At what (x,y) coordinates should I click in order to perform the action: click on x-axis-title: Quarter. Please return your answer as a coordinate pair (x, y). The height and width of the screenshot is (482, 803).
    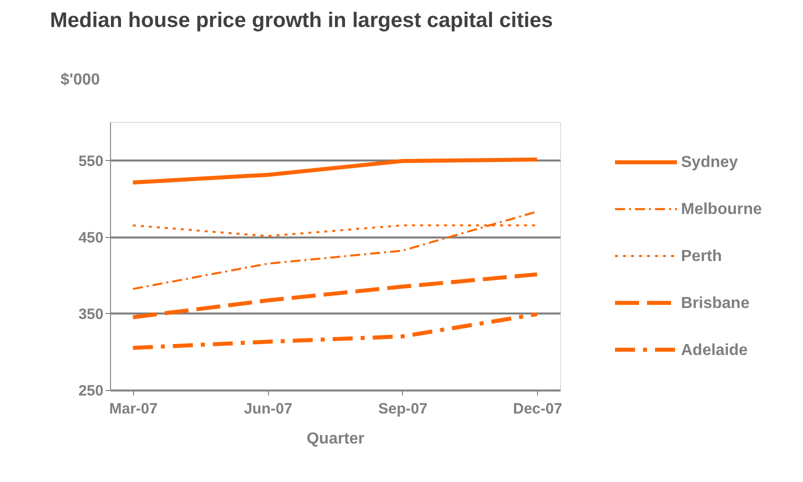
    Looking at the image, I should click on (335, 439).